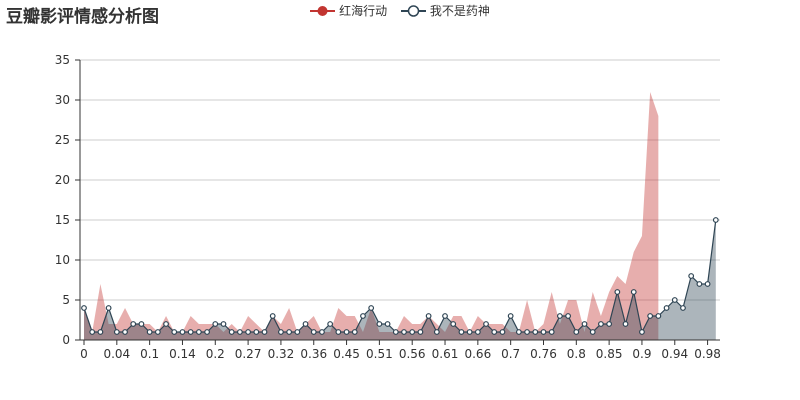 The width and height of the screenshot is (800, 400). I want to click on y-tick-label: 0, so click(66, 340).